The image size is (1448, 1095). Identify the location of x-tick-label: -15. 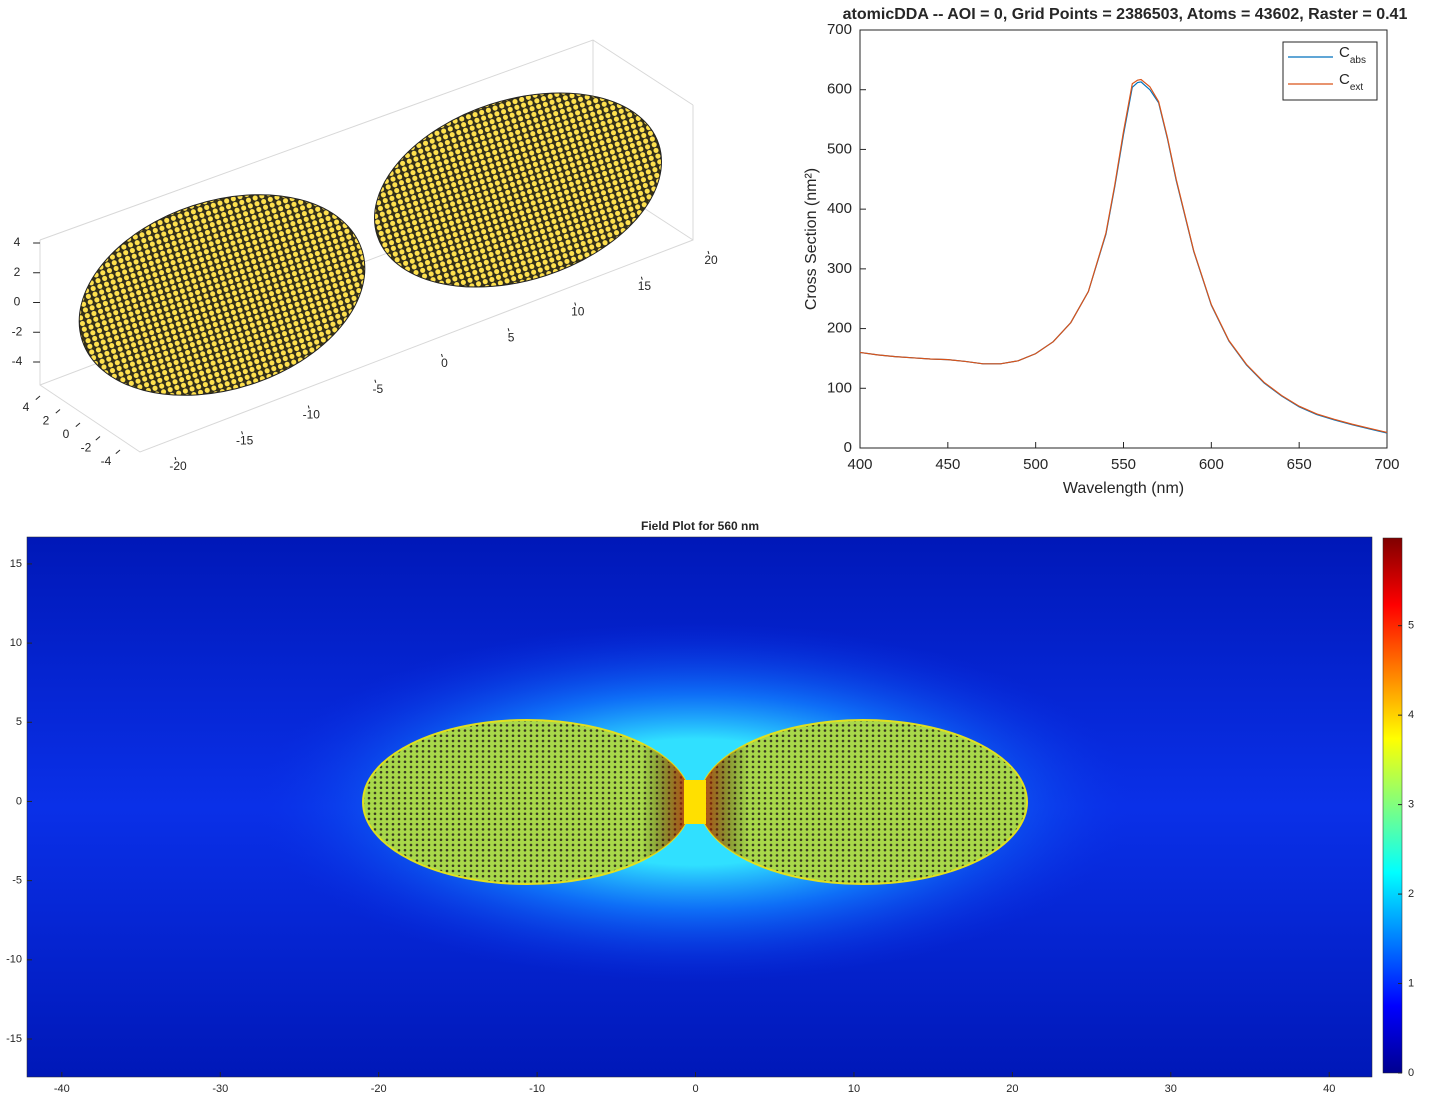
(245, 440).